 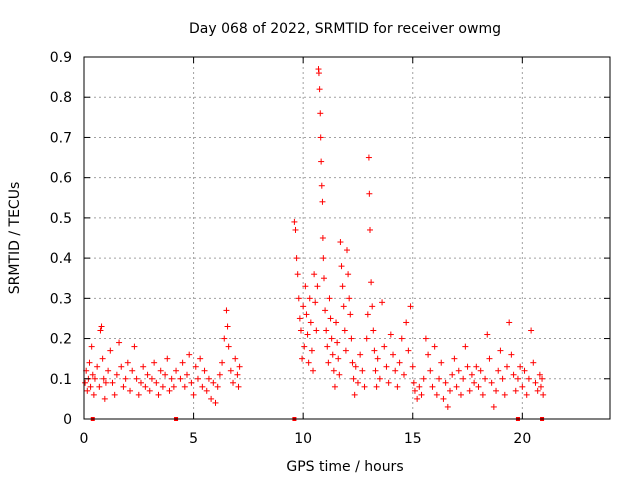 I want to click on x-tick-label: 20, so click(x=522, y=439).